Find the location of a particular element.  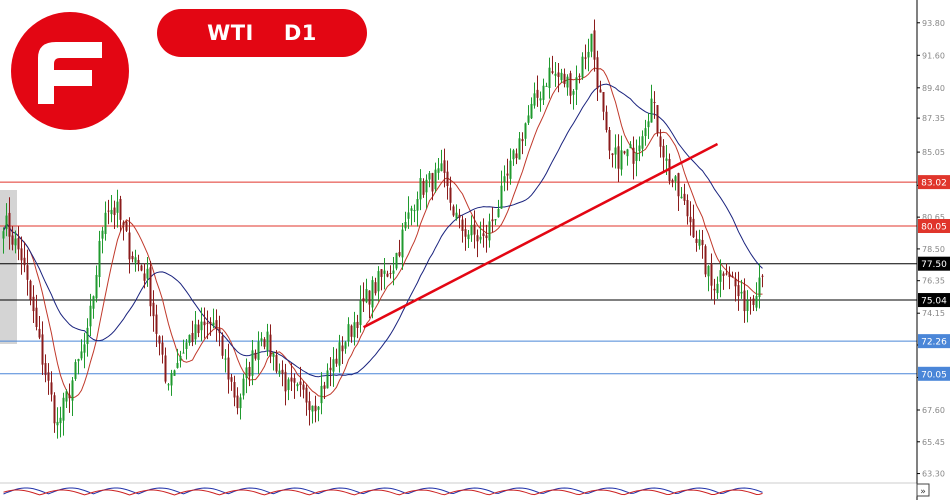

price-tick-label: 67.60 is located at coordinates (933, 410).